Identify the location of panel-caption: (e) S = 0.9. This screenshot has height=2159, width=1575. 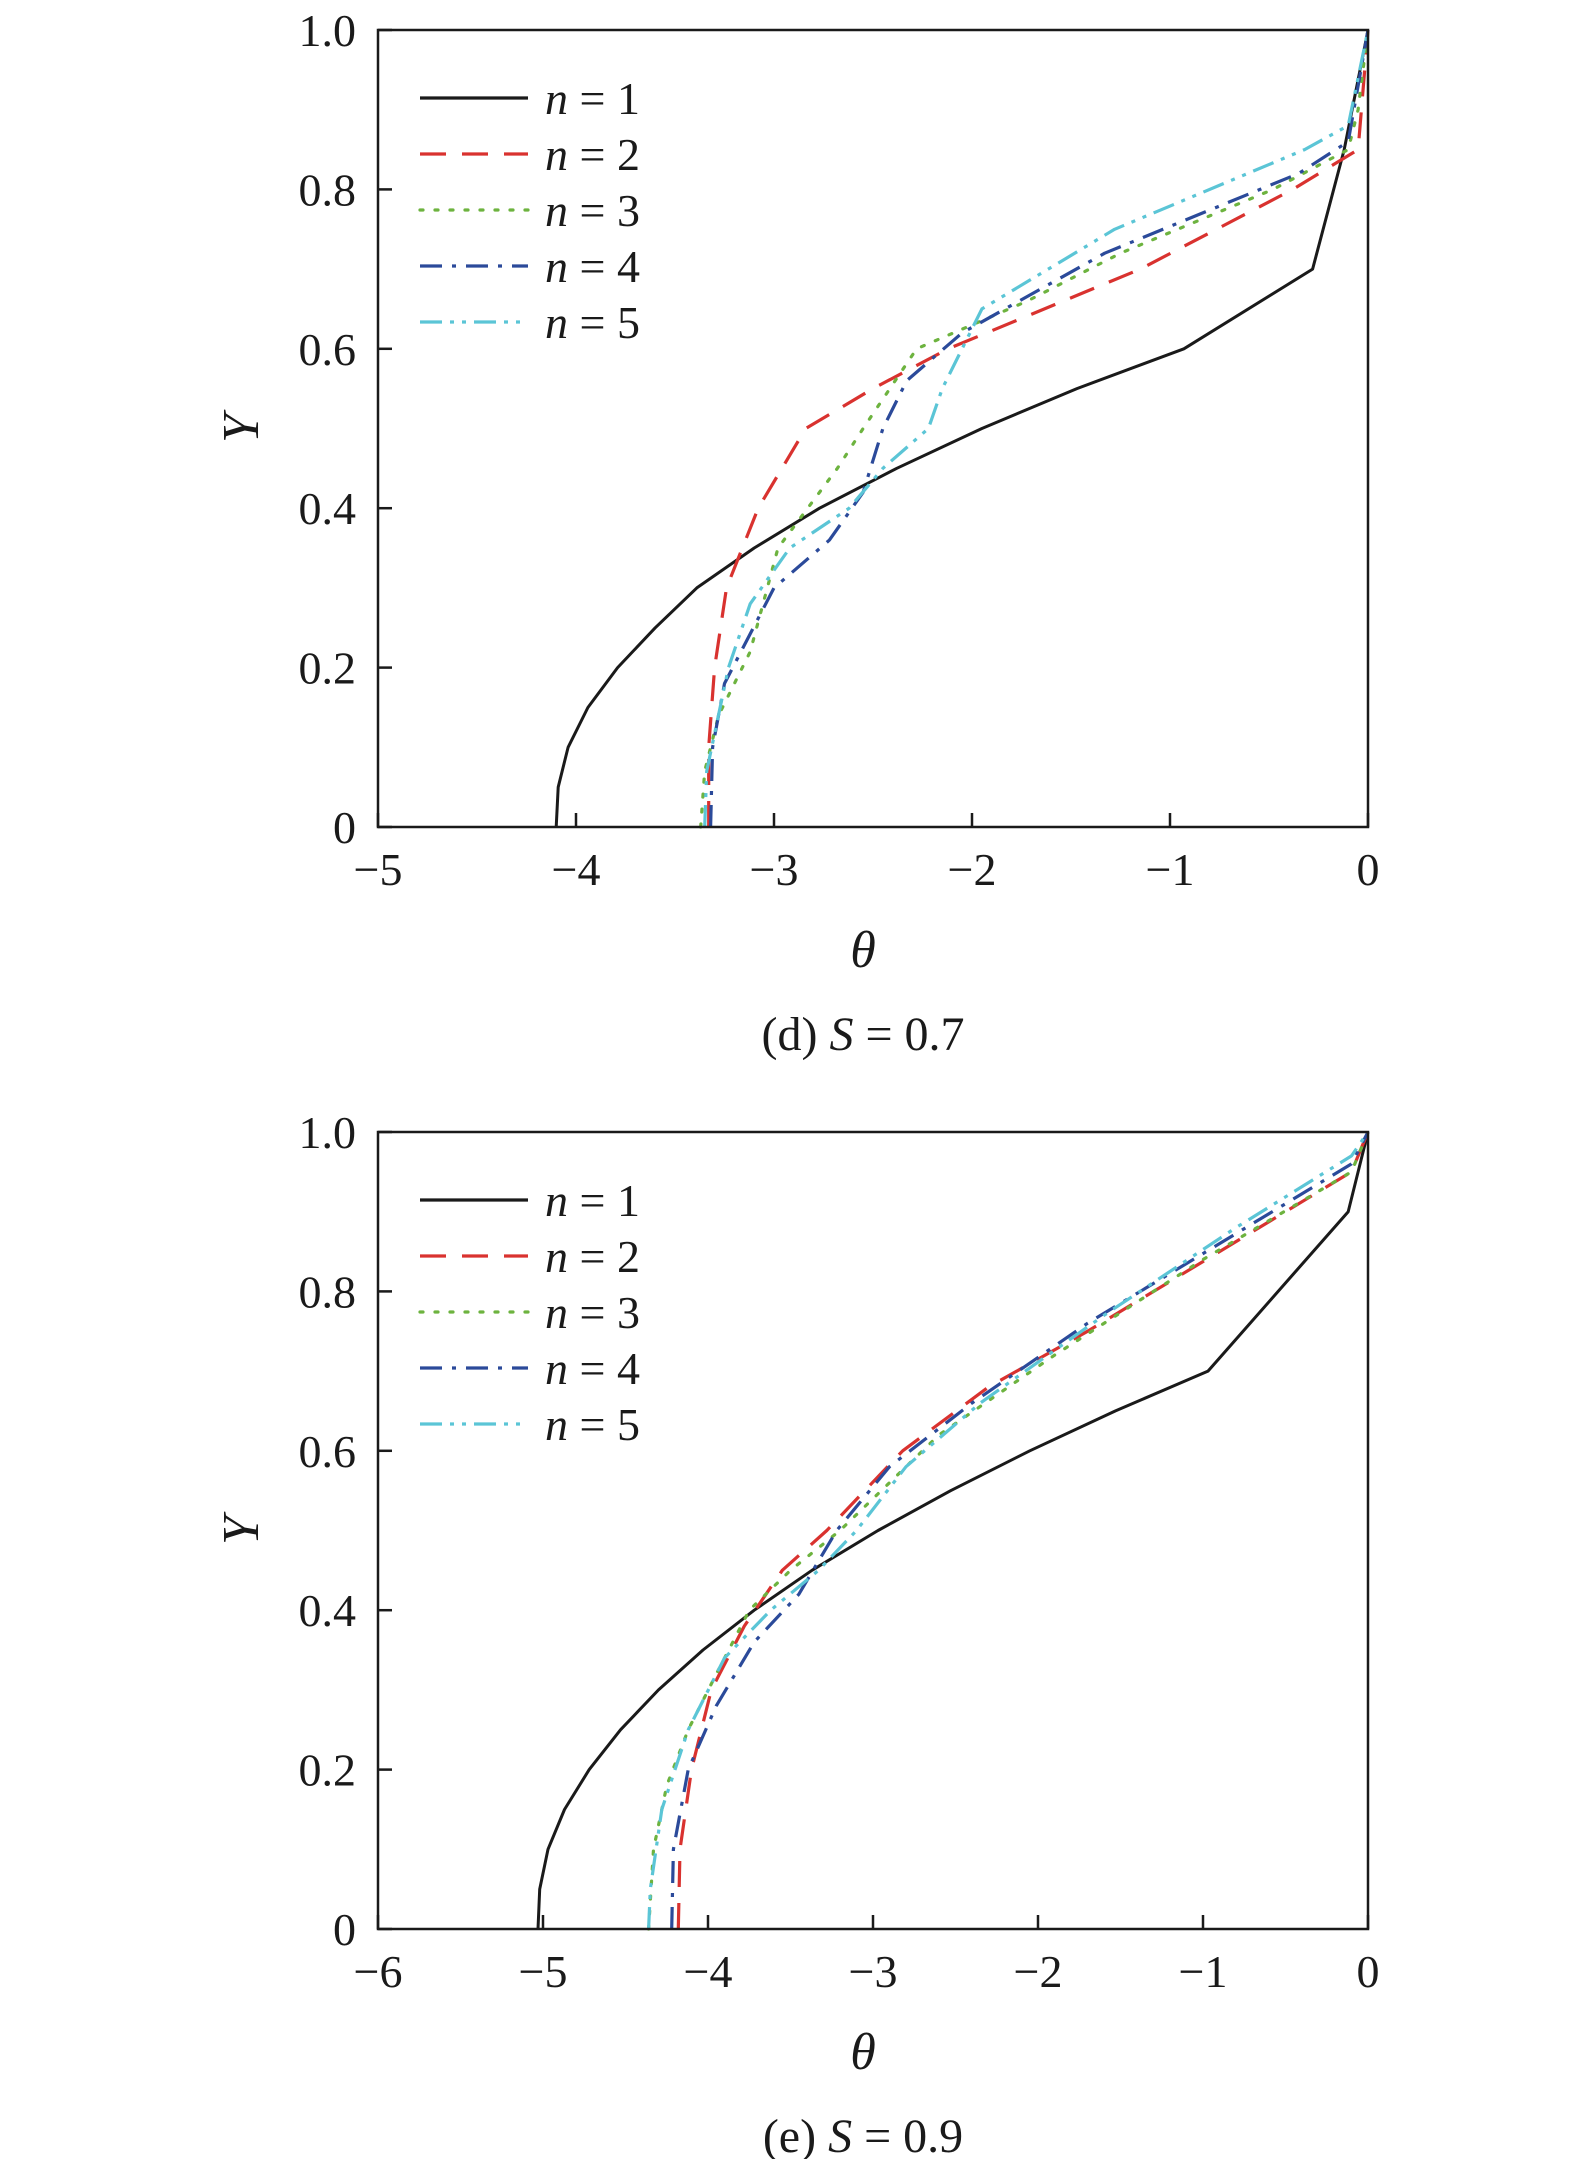
(863, 2134).